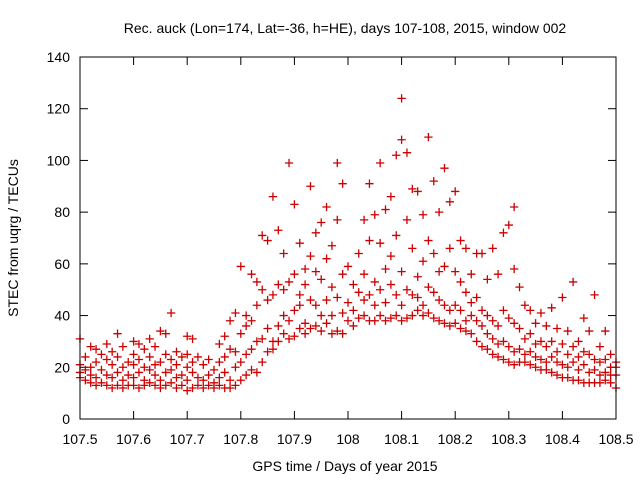  I want to click on y-tick-label: 120, so click(59, 109).